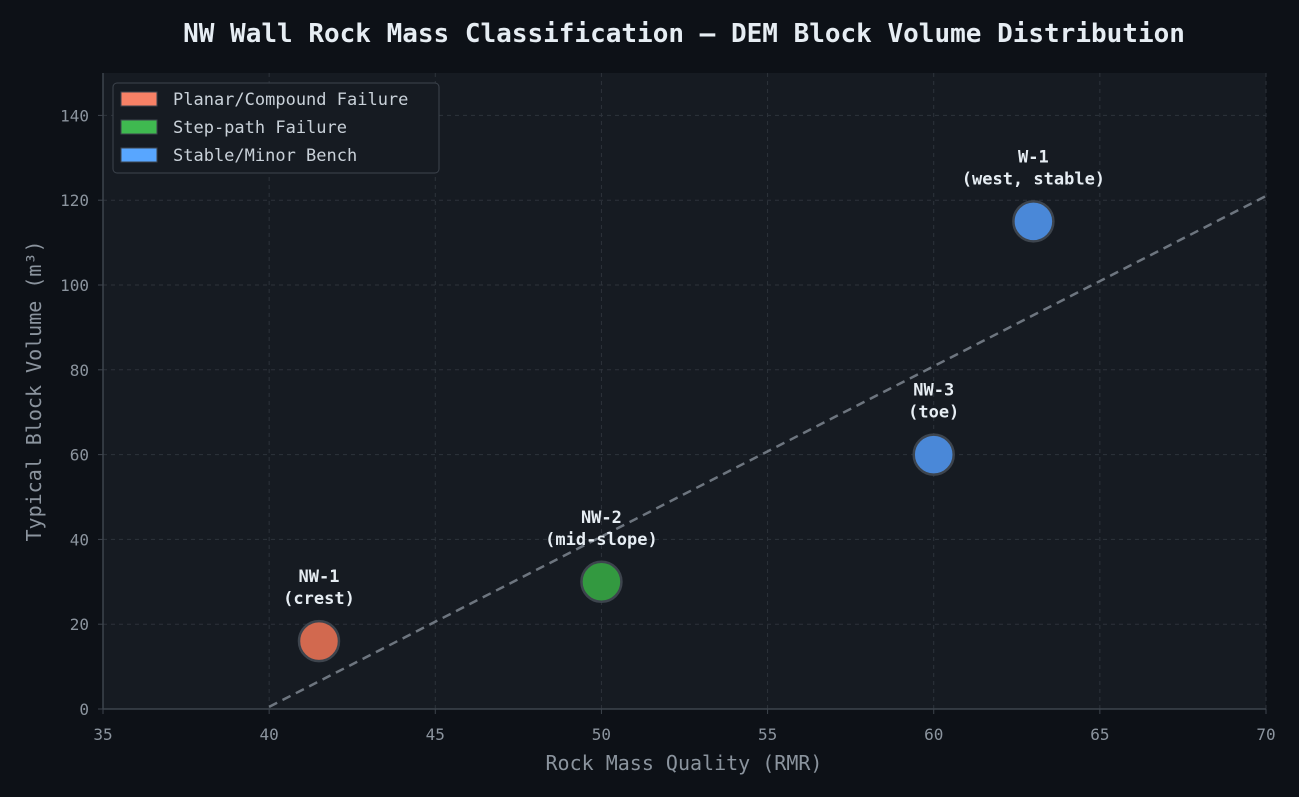 The image size is (1299, 797). Describe the element at coordinates (102, 734) in the screenshot. I see `x-tick-label: 35` at that location.